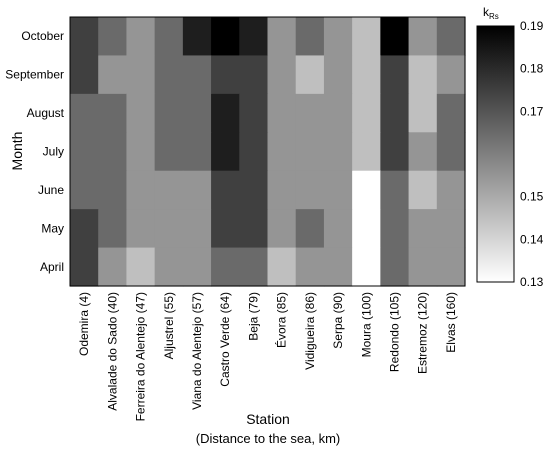 The image size is (550, 449). Describe the element at coordinates (84, 324) in the screenshot. I see `x-tick-label: Odemira (4)` at that location.